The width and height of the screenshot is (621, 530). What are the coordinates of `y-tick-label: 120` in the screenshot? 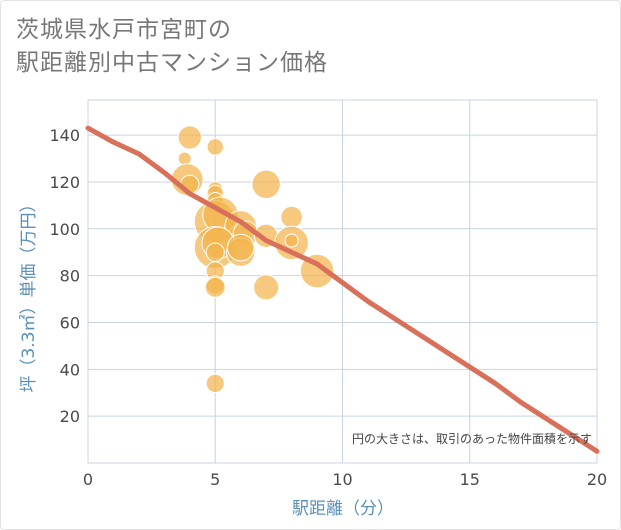 It's located at (64, 182).